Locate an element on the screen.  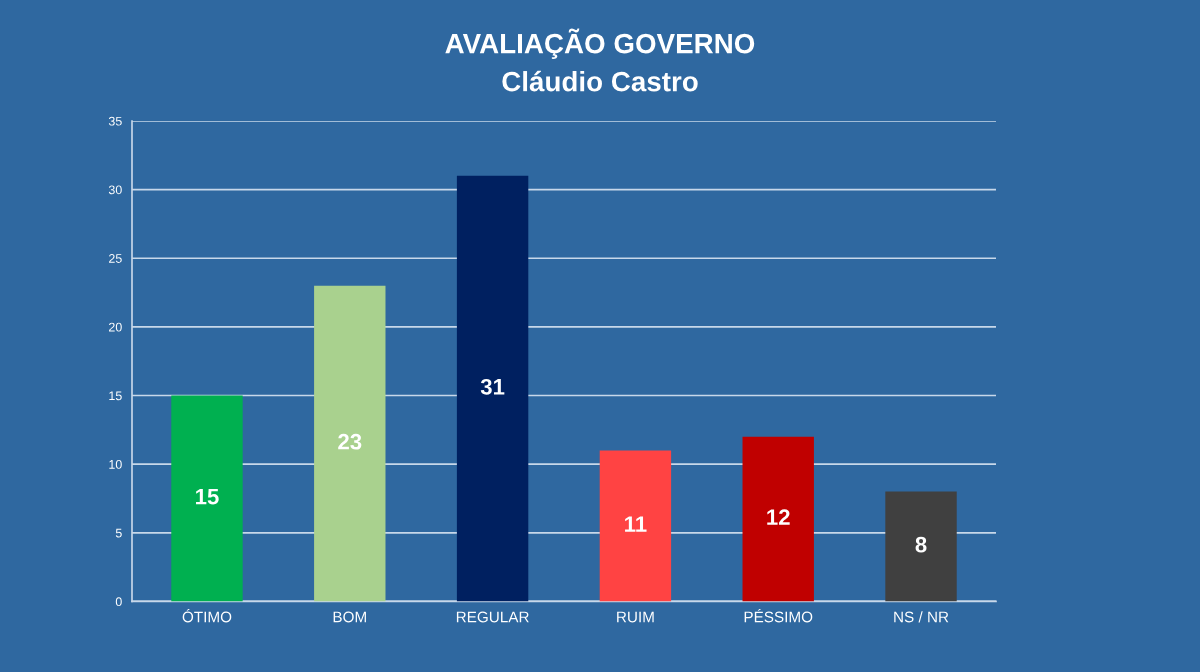
data-label: 11 is located at coordinates (636, 524).